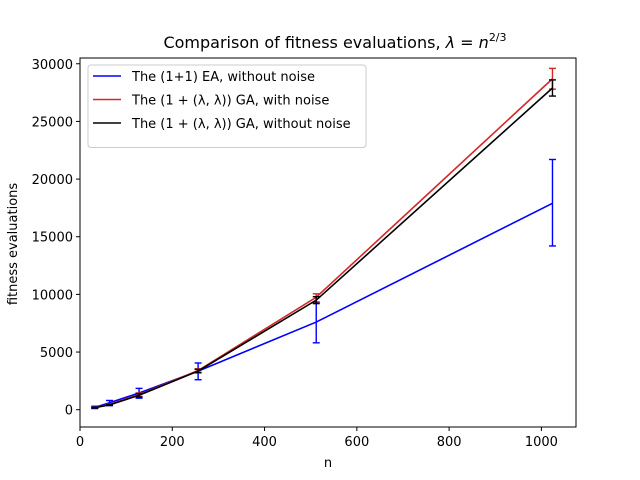 The height and width of the screenshot is (480, 640). I want to click on legend-entry: The (1 + (λ, λ)) GA, with noise, so click(211, 101).